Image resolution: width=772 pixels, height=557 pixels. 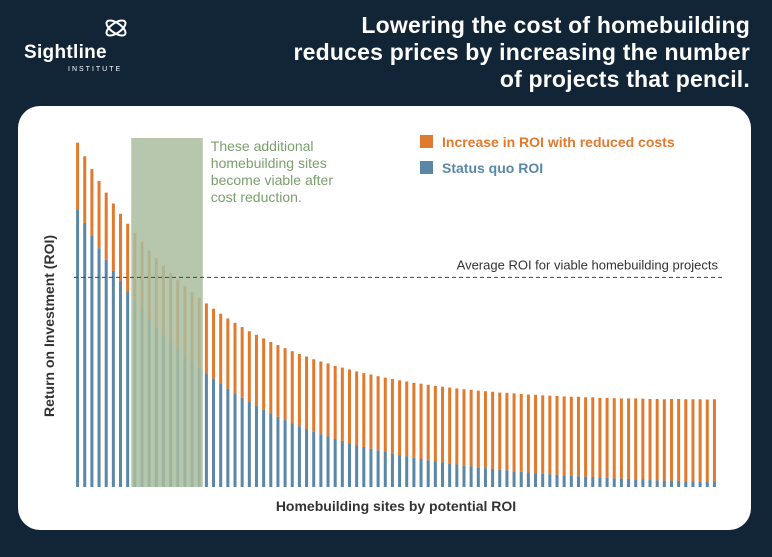 What do you see at coordinates (492, 168) in the screenshot?
I see `legend-label-status-quo: Status quo ROI` at bounding box center [492, 168].